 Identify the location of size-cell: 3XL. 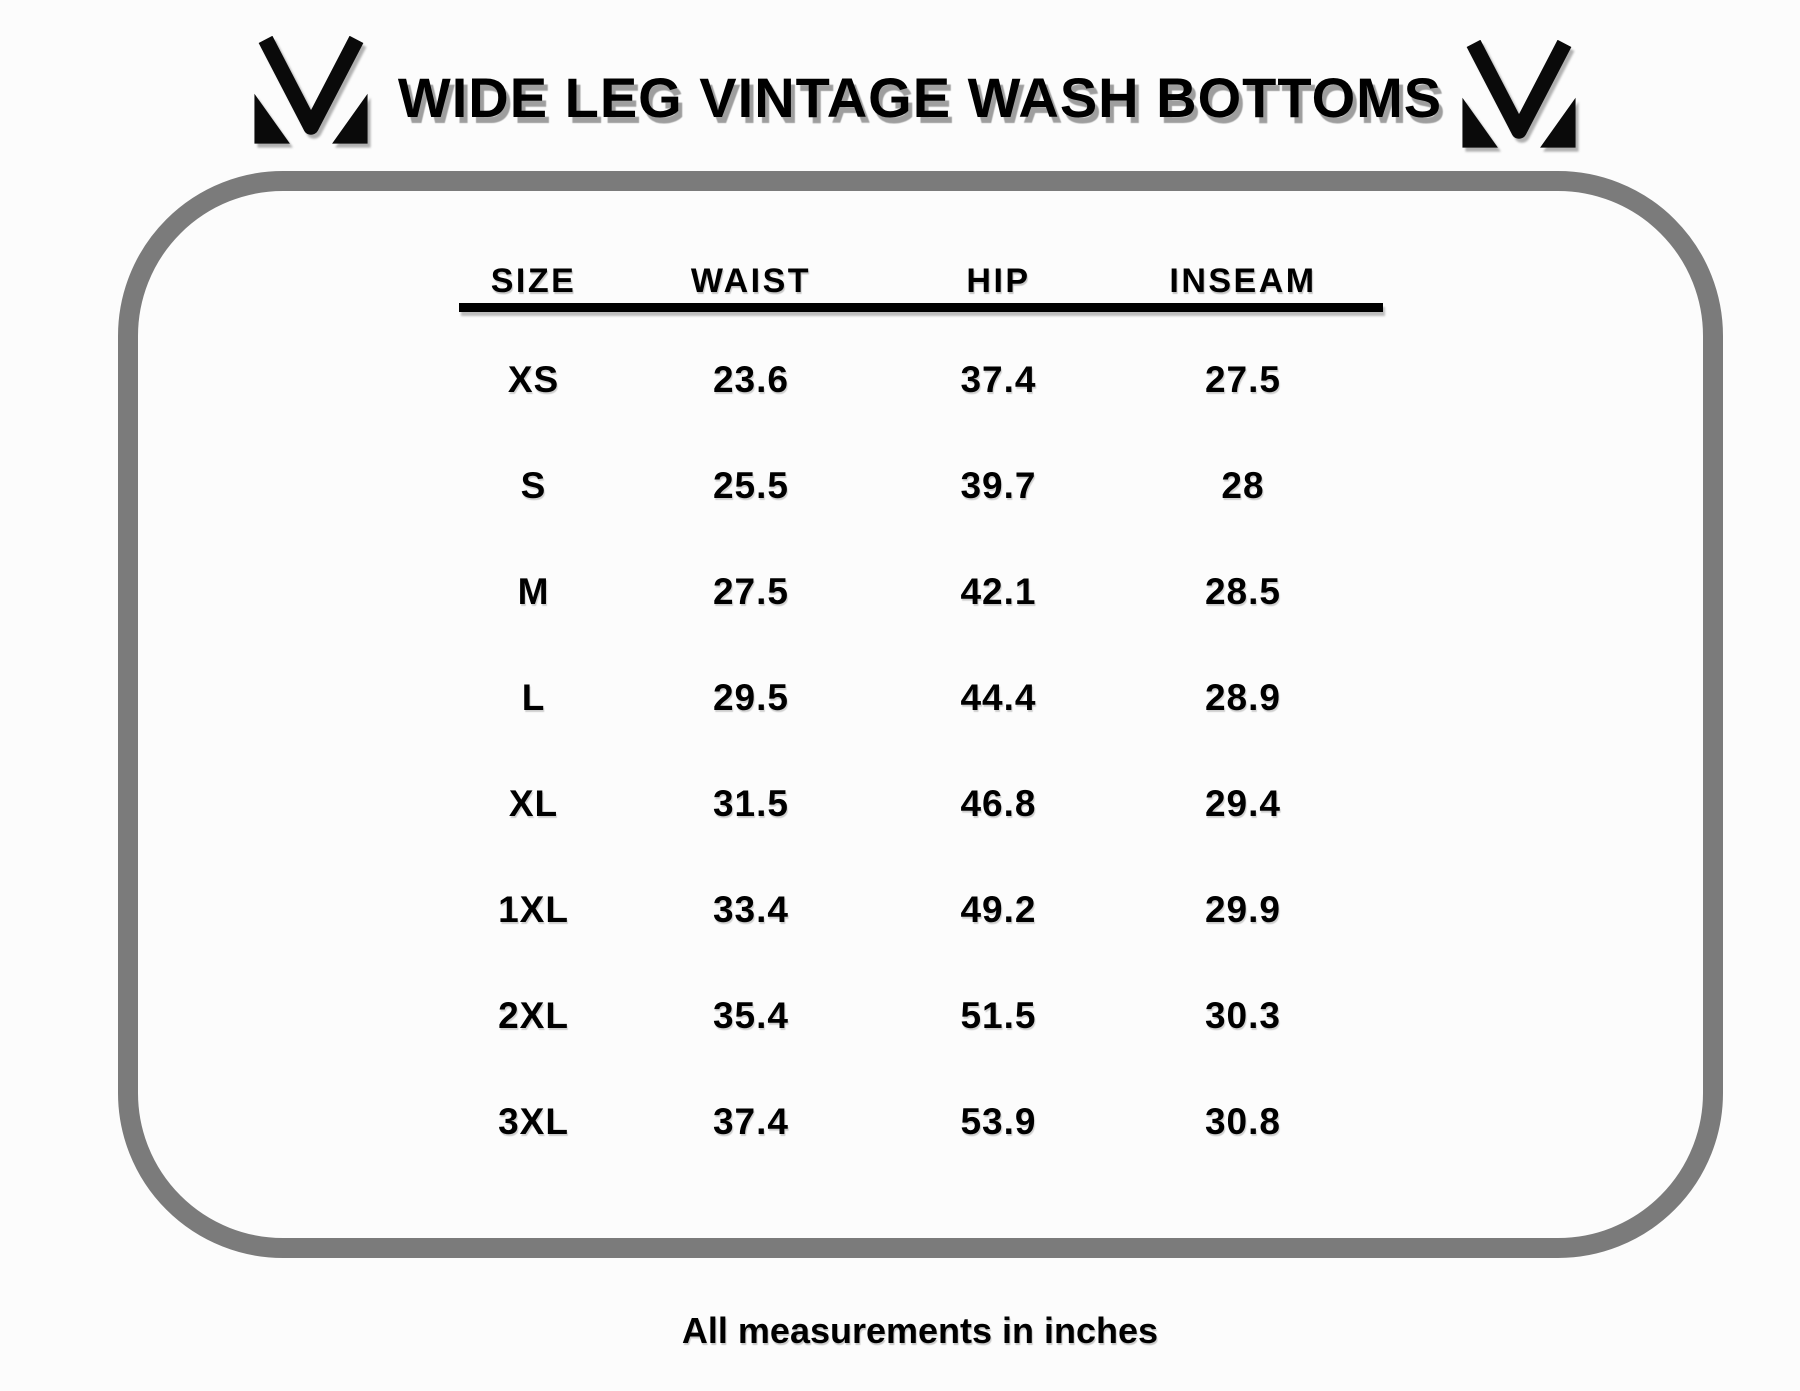
(533, 1121).